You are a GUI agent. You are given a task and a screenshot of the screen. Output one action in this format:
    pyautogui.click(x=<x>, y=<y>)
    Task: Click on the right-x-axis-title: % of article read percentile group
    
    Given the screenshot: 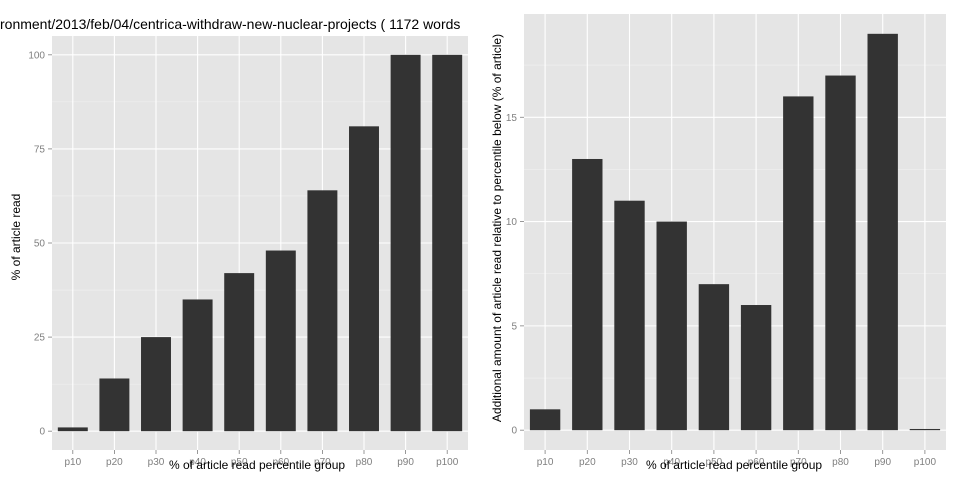 What is the action you would take?
    pyautogui.click(x=734, y=465)
    